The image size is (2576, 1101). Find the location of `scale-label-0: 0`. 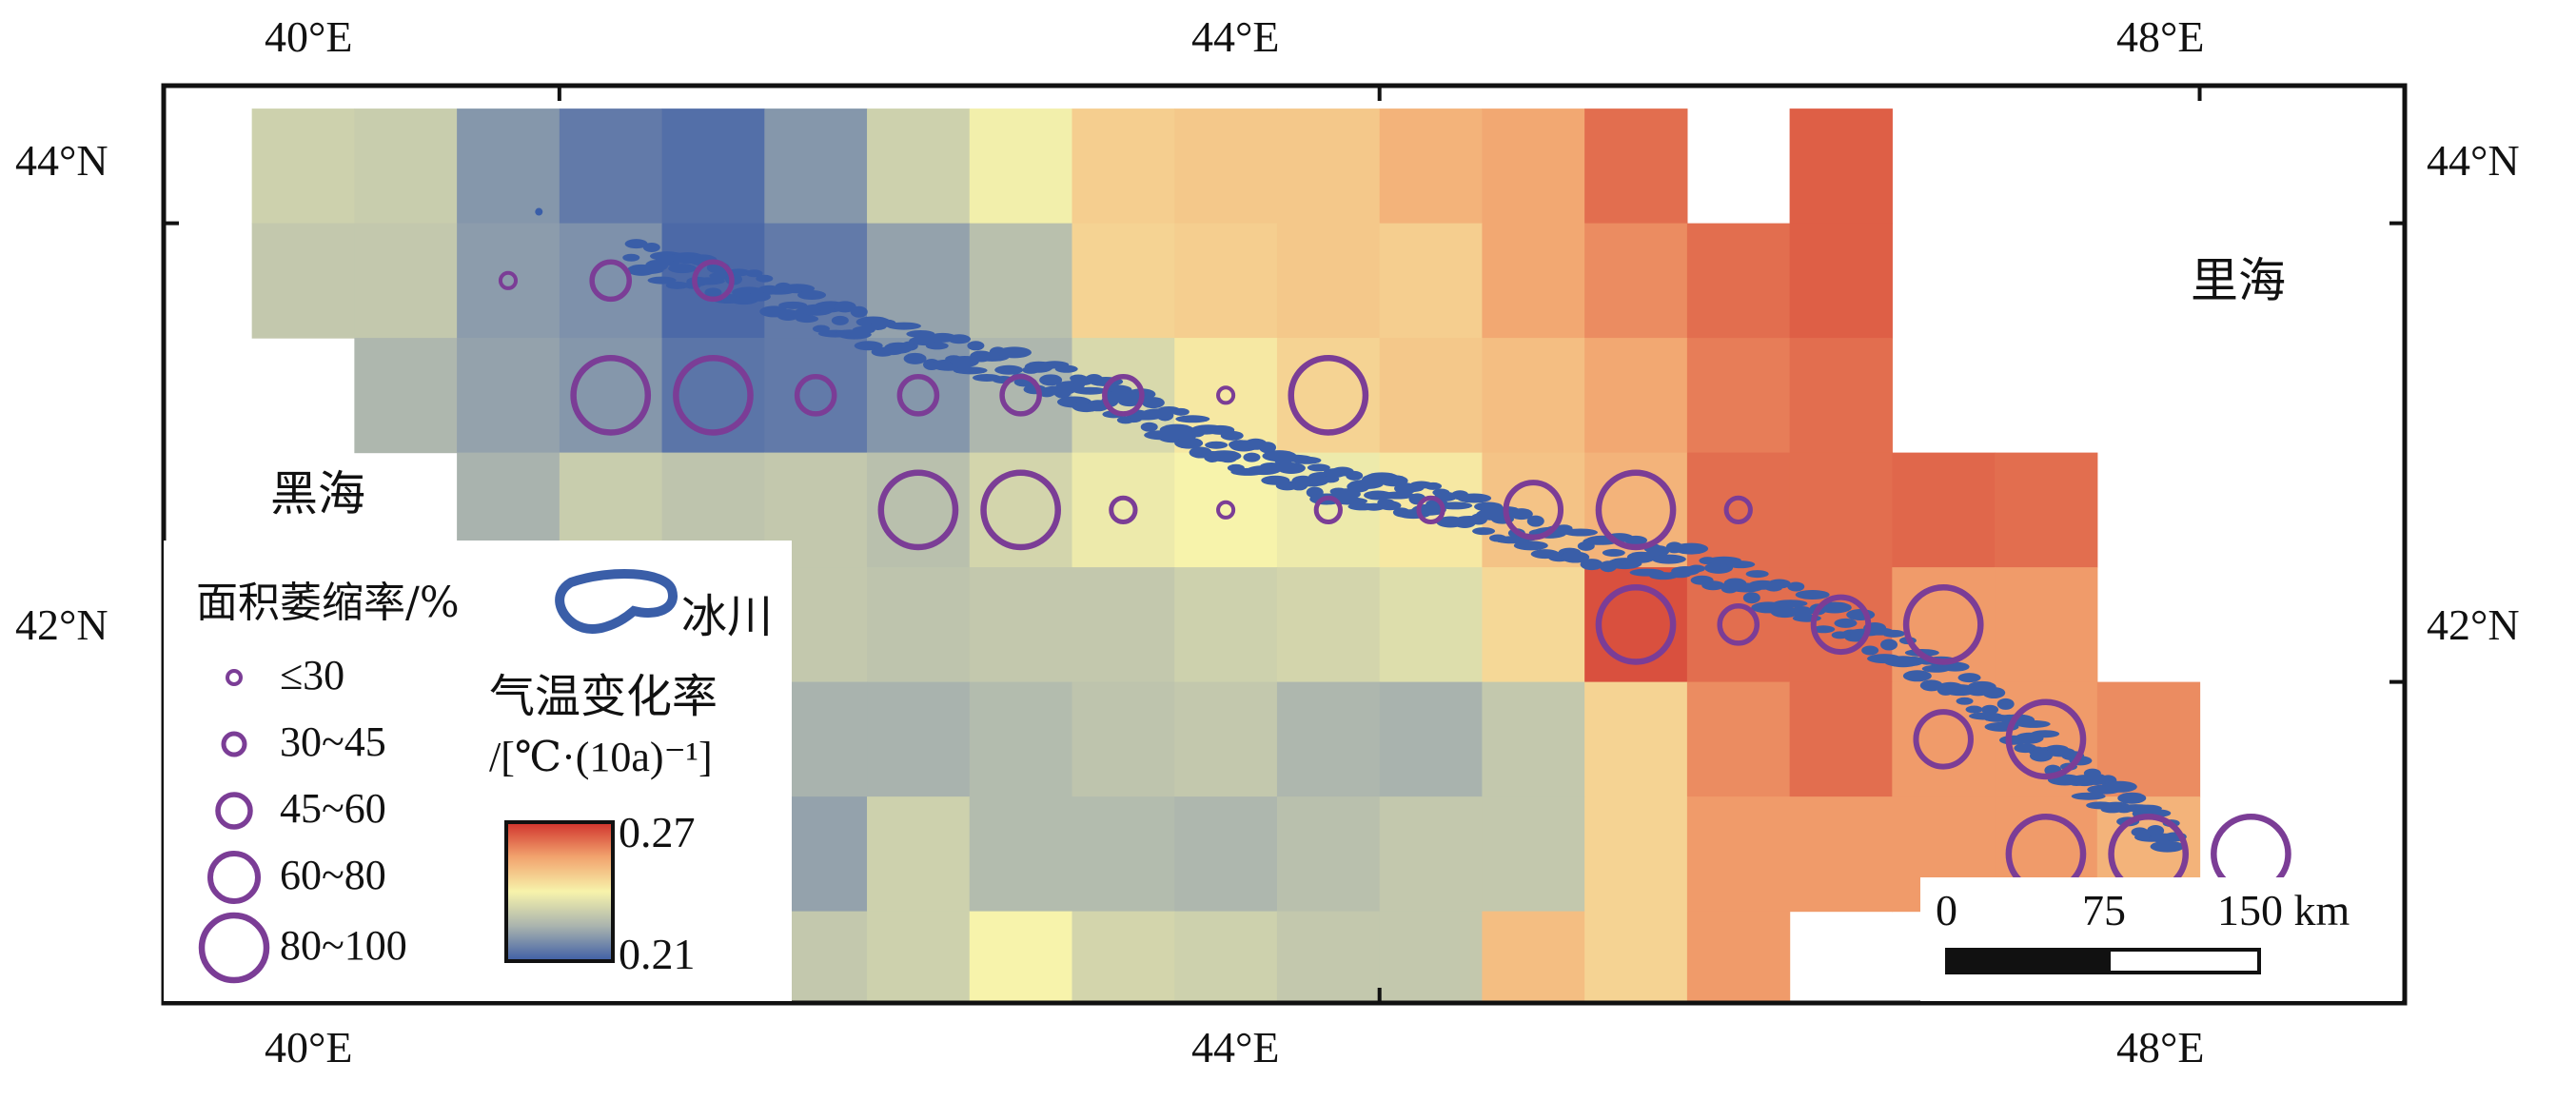

scale-label-0: 0 is located at coordinates (1946, 910).